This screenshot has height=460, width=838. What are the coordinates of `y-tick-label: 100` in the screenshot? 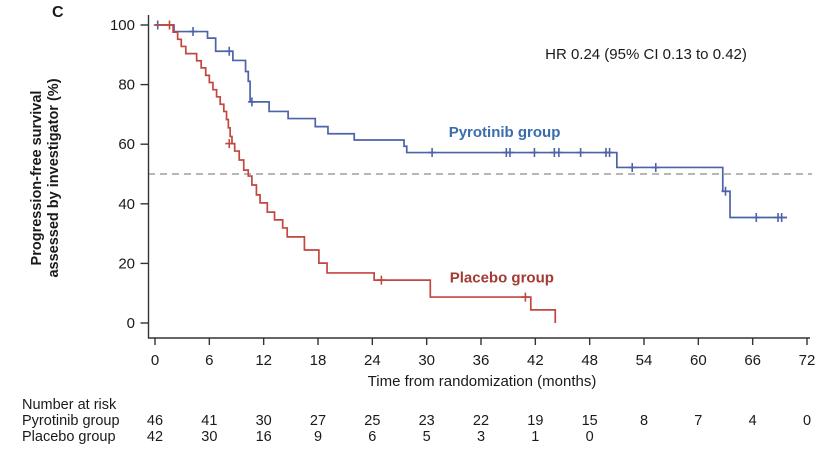 It's located at (122, 25).